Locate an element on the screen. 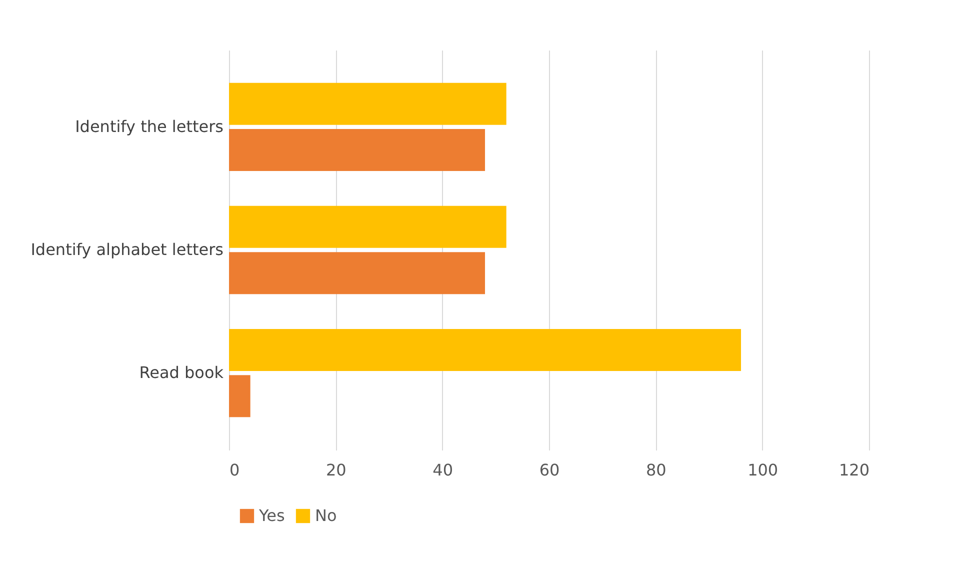  x-tick-label: 20 is located at coordinates (336, 470).